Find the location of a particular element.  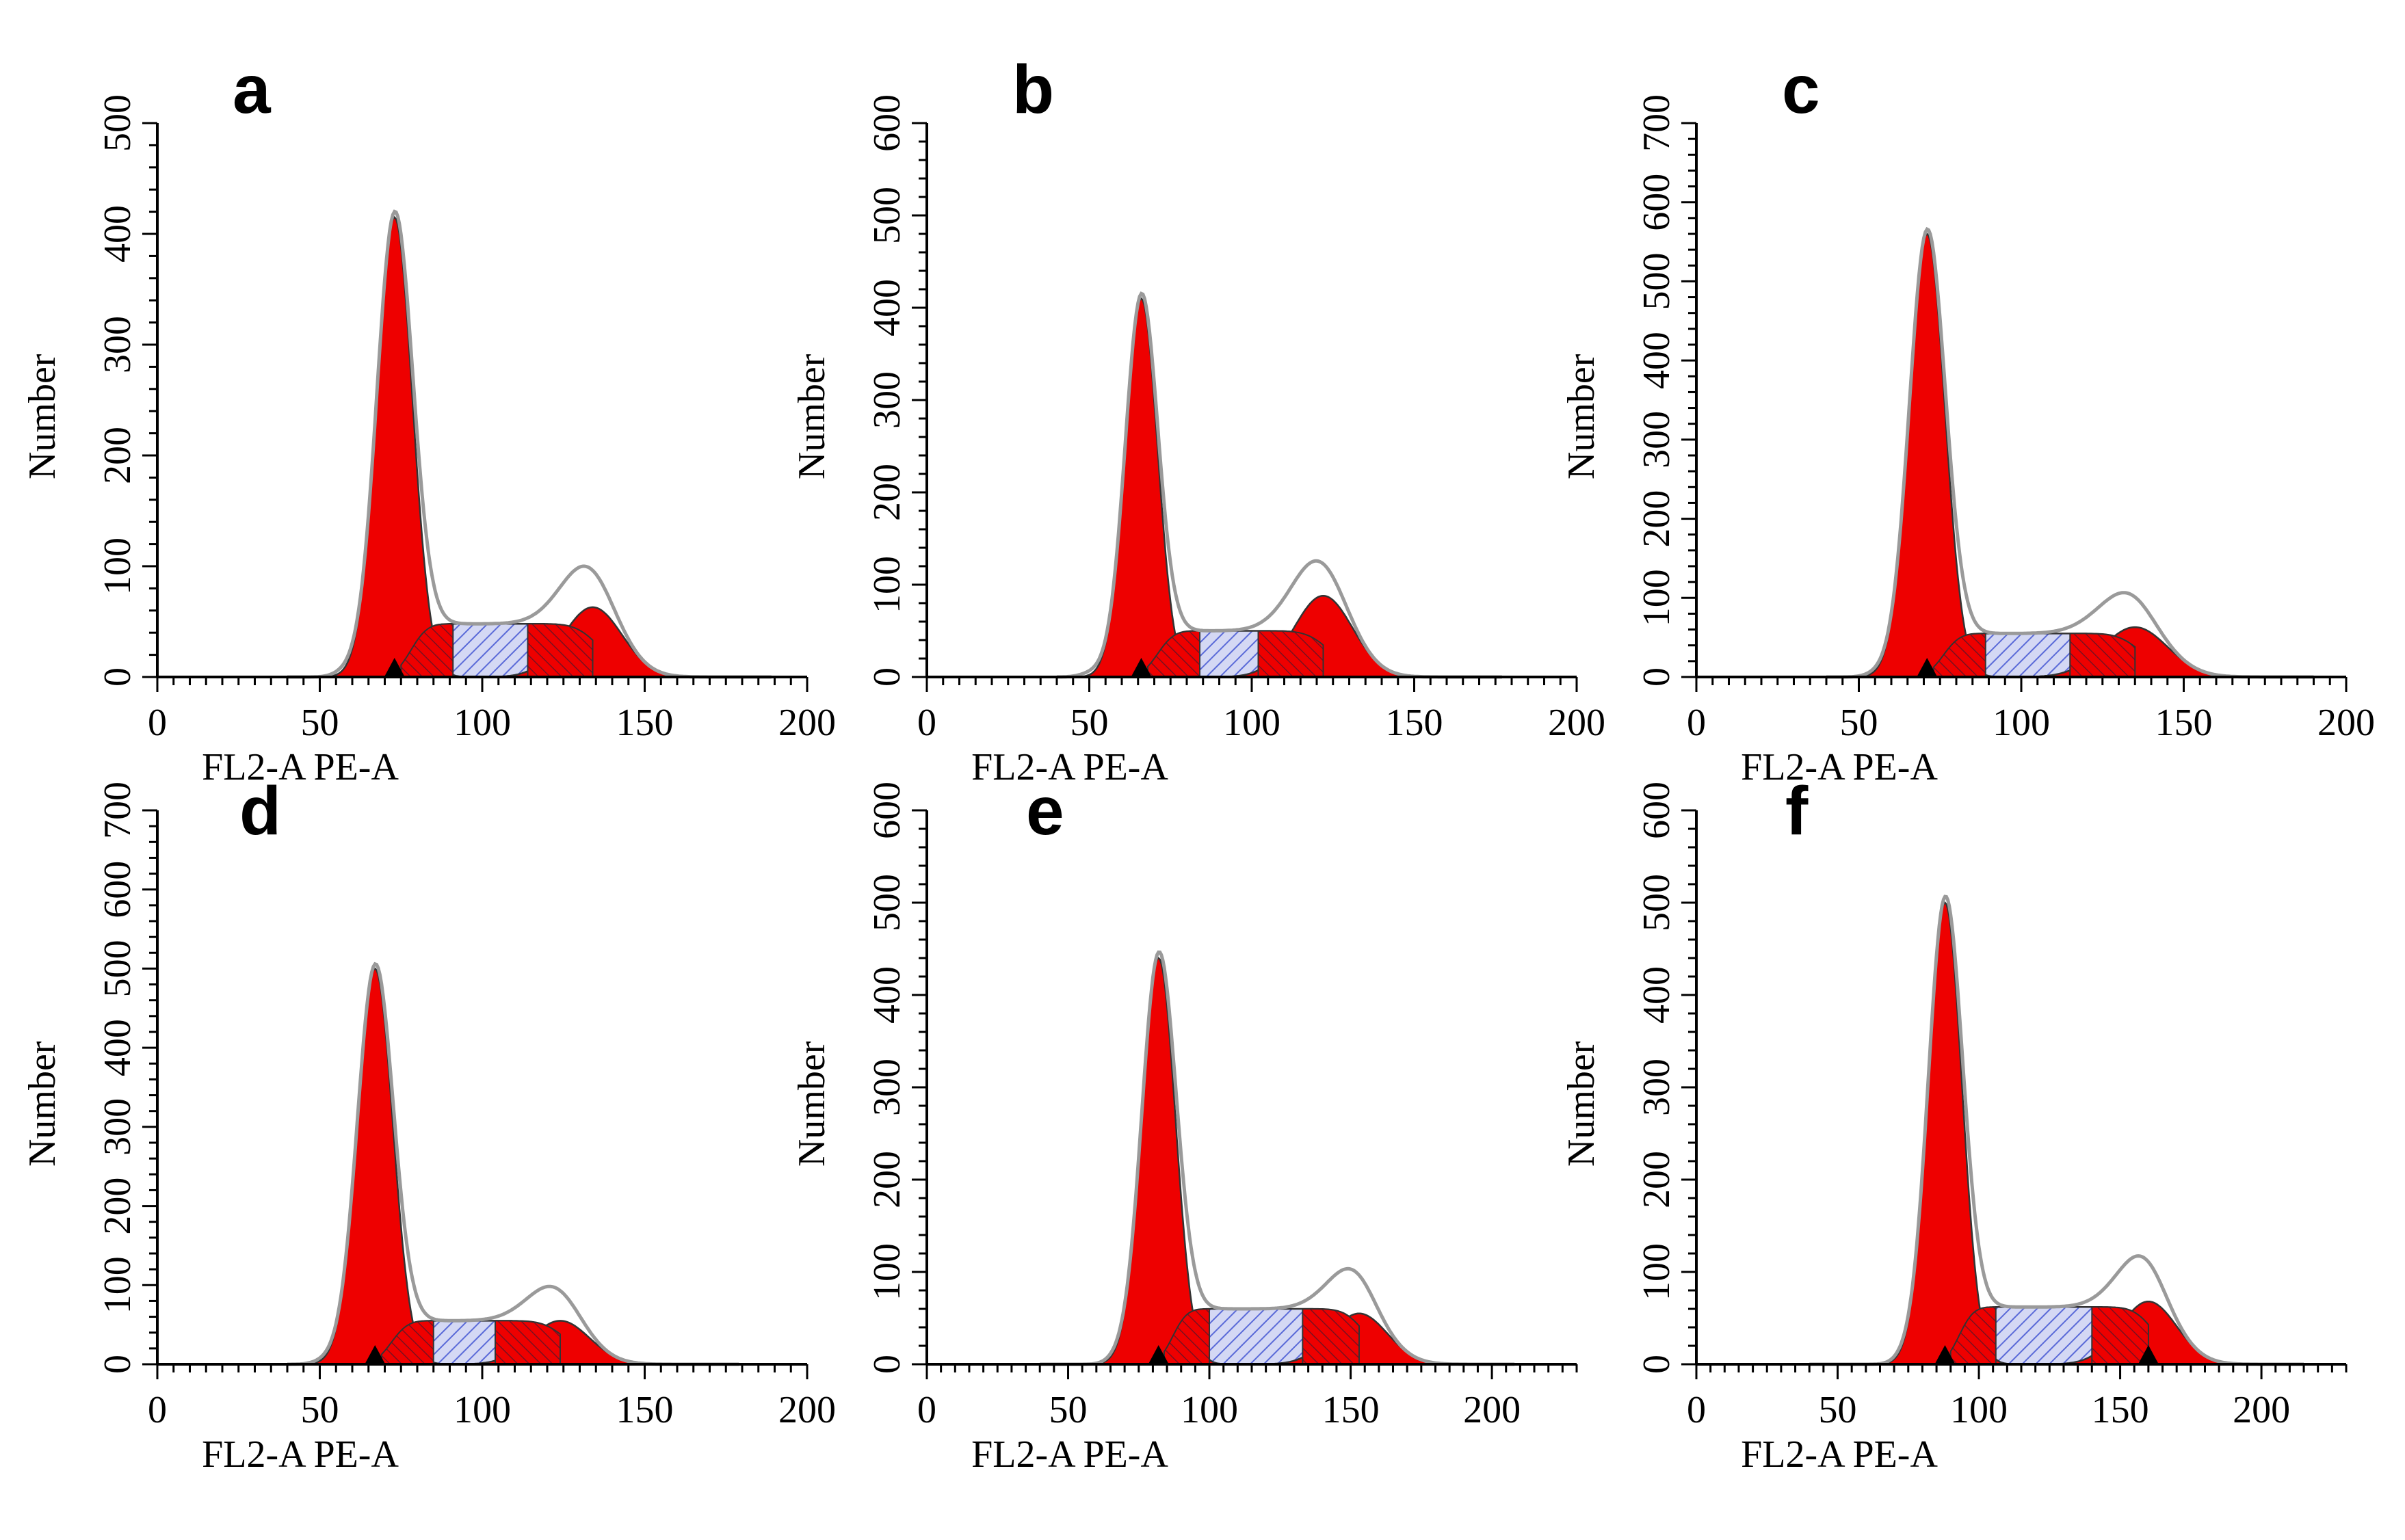

panel-letter: e is located at coordinates (1045, 811).